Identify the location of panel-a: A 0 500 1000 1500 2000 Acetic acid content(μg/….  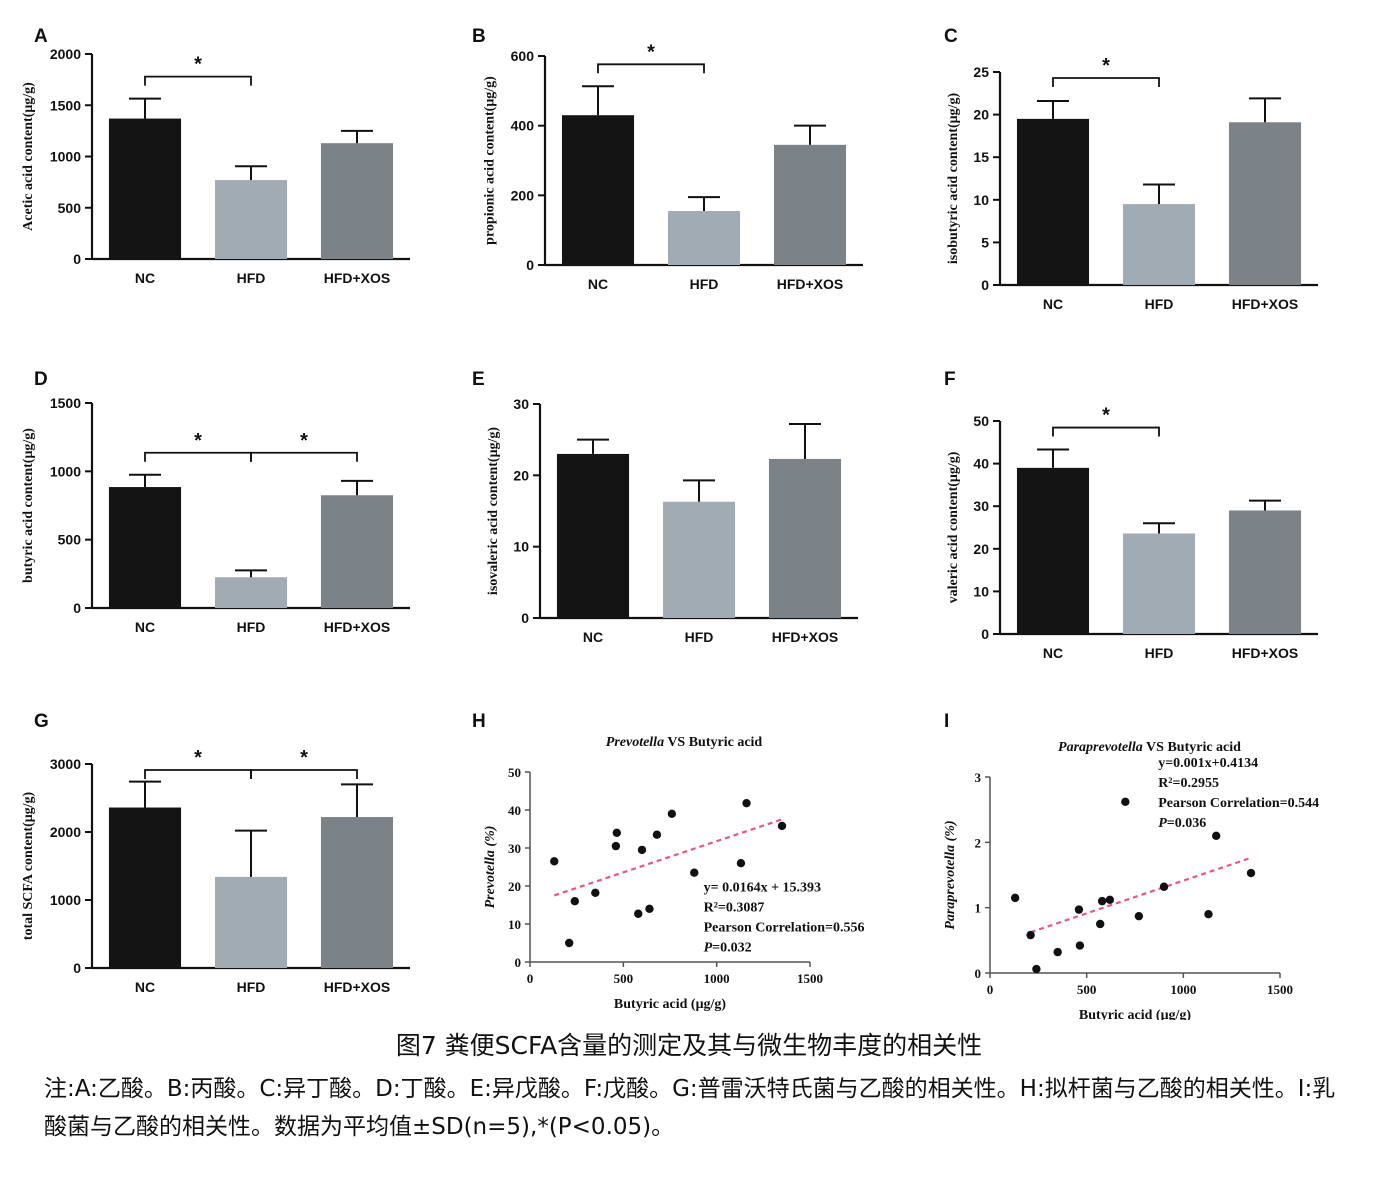
(215, 156).